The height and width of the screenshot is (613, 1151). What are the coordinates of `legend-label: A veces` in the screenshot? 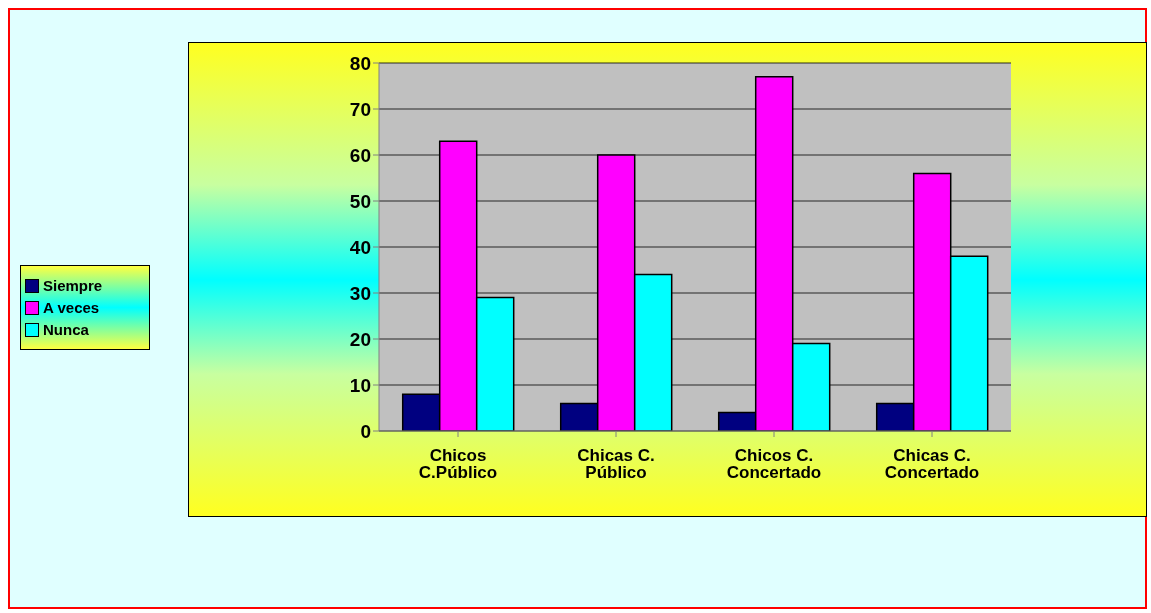 It's located at (71, 307).